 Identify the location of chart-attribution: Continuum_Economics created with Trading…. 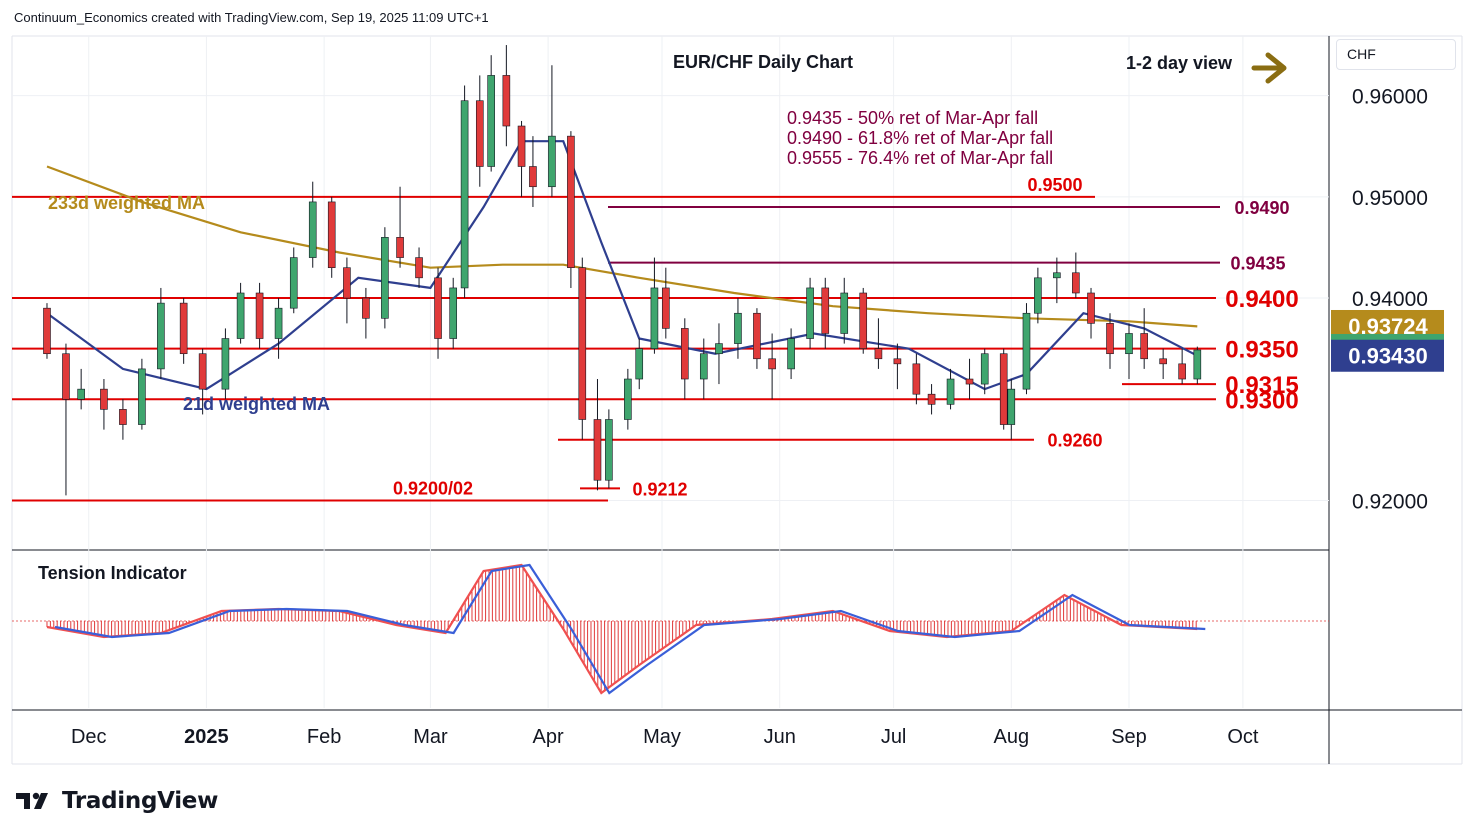
(251, 17).